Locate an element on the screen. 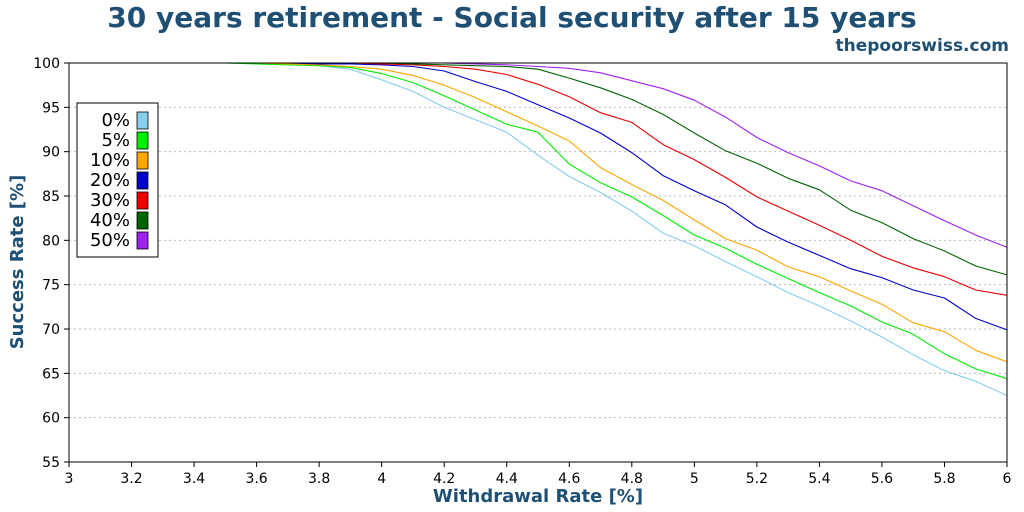  site-watermark: thepoorswiss.com is located at coordinates (923, 46).